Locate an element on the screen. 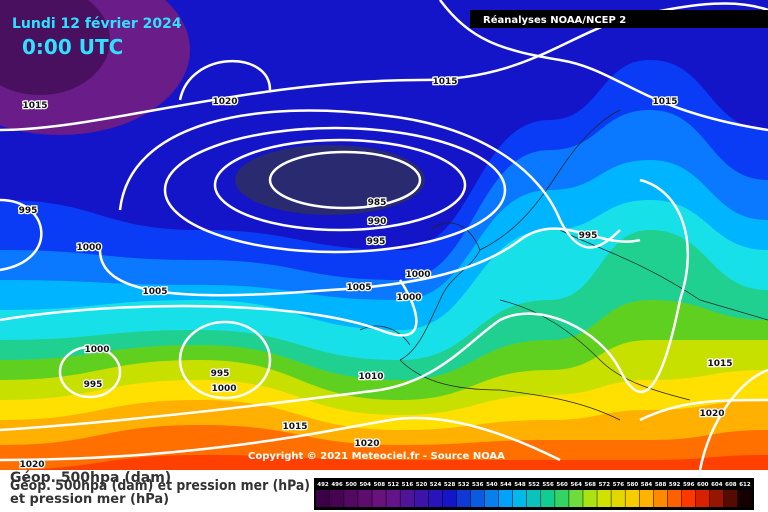 This screenshot has width=768, height=512. colorbar-label: 540 is located at coordinates (492, 485).